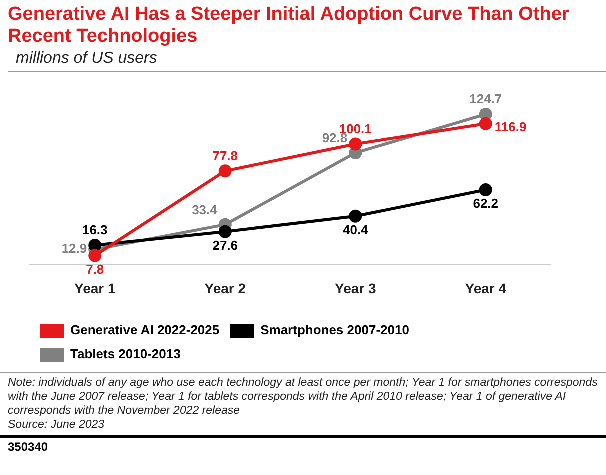 The height and width of the screenshot is (475, 606). Describe the element at coordinates (125, 354) in the screenshot. I see `legend-label: Tablets 2010-2013` at that location.